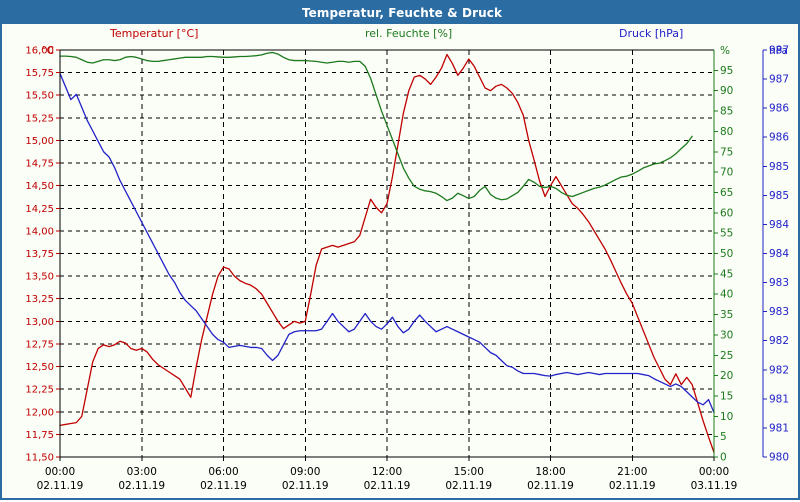 Image resolution: width=800 pixels, height=502 pixels. I want to click on window-title: Temperatur, Feuchte & Druck, so click(402, 13).